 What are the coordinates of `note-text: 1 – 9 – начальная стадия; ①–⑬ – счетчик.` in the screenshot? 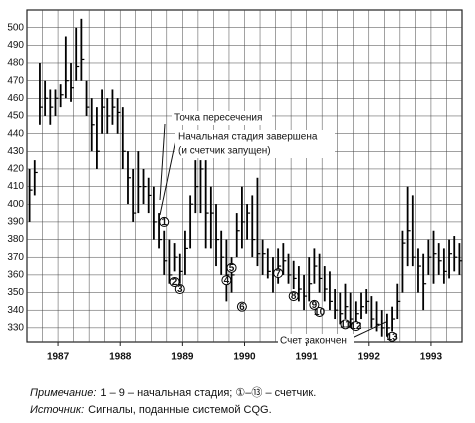 It's located at (208, 393).